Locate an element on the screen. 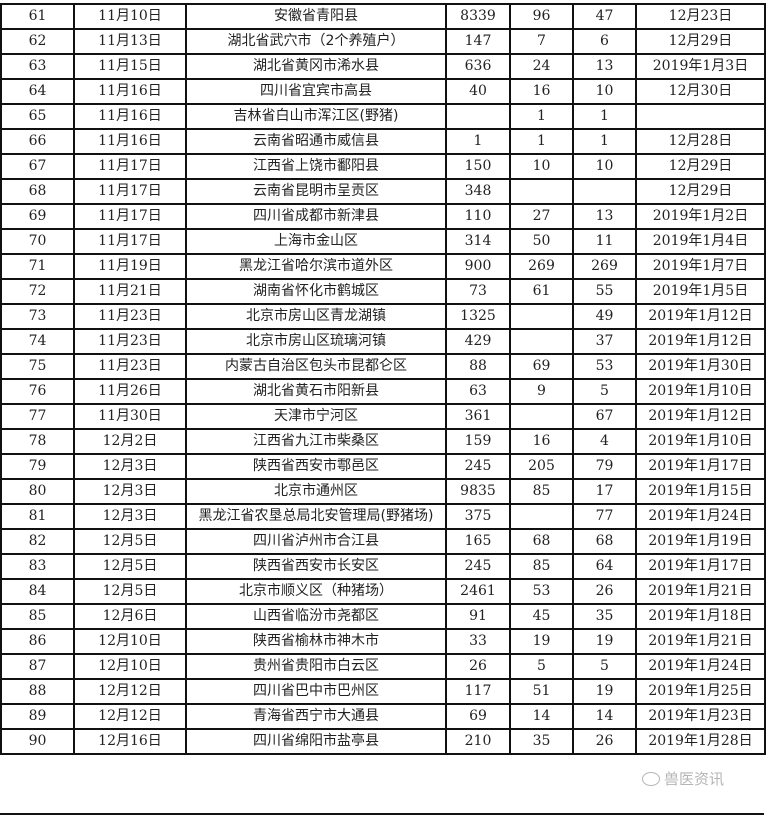 This screenshot has height=820, width=768. stock-count-cell: 91 is located at coordinates (478, 616).